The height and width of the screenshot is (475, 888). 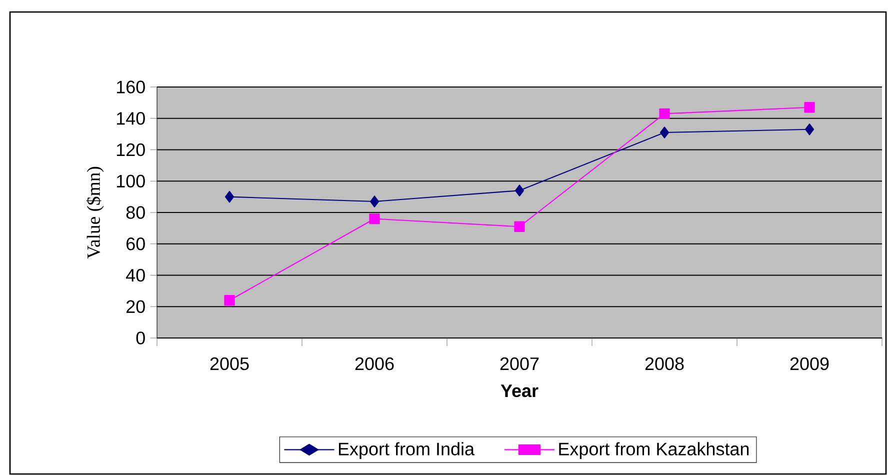 What do you see at coordinates (654, 450) in the screenshot?
I see `legend-label: Export from Kazakhstan` at bounding box center [654, 450].